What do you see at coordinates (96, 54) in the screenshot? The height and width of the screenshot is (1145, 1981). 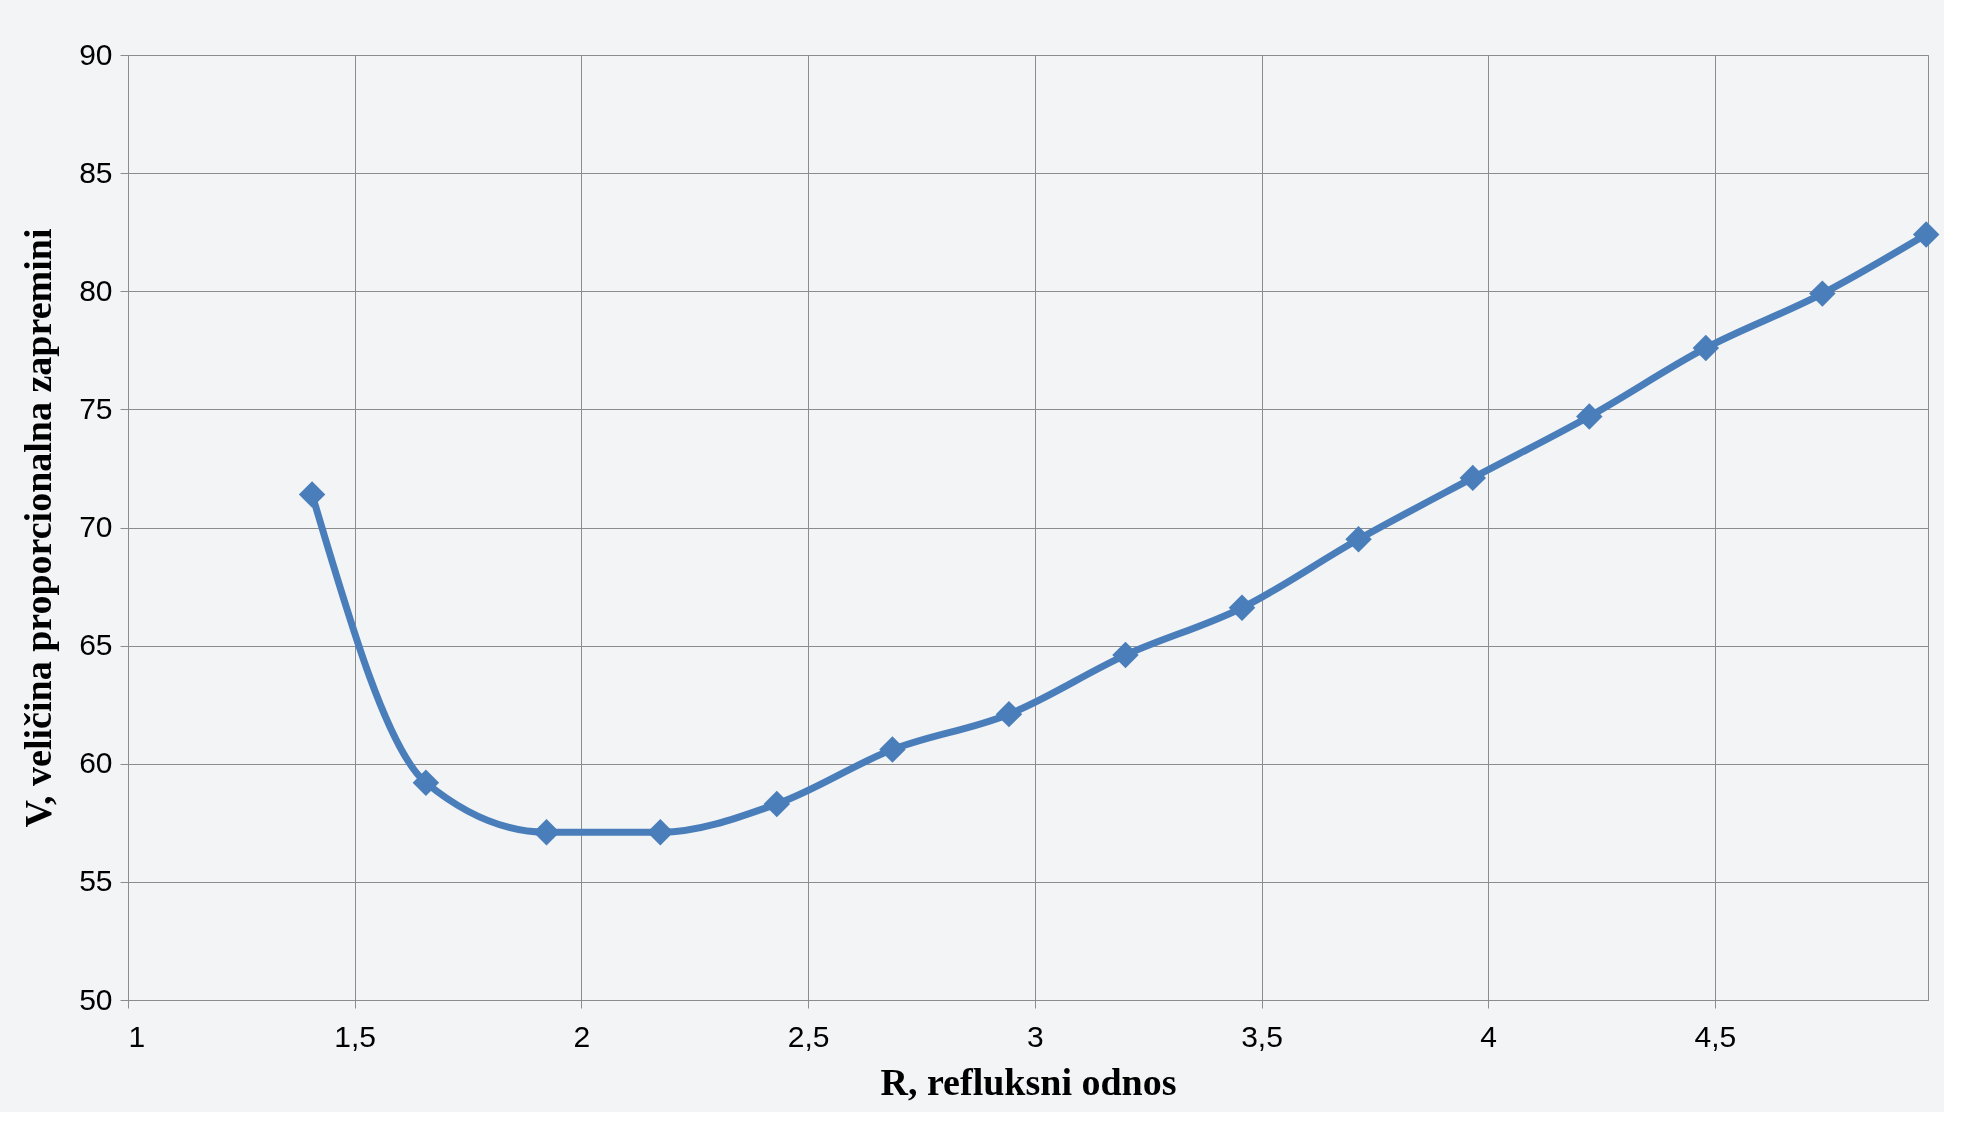 I see `y-tick-label: 90` at bounding box center [96, 54].